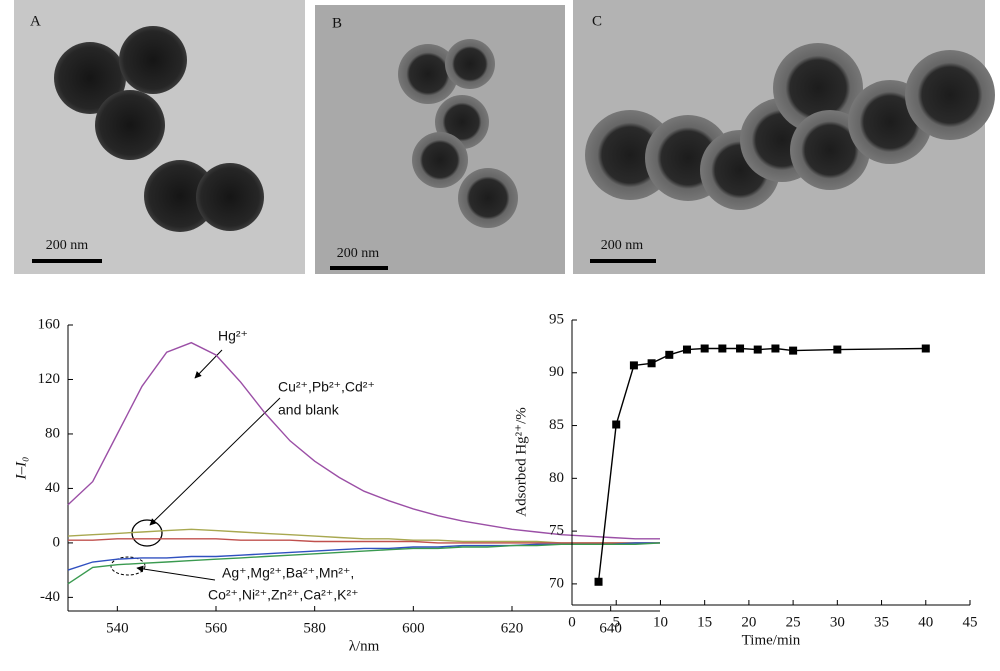  Describe the element at coordinates (49, 324) in the screenshot. I see `y-tick-label: 160` at that location.